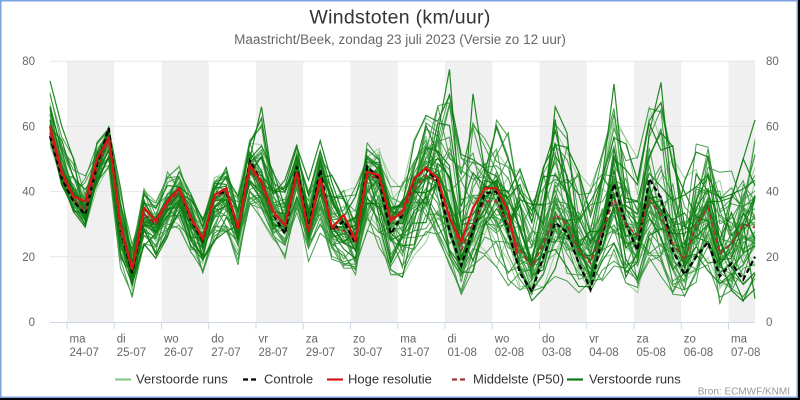  What do you see at coordinates (273, 353) in the screenshot?
I see `svg-text: 28-07` at bounding box center [273, 353].